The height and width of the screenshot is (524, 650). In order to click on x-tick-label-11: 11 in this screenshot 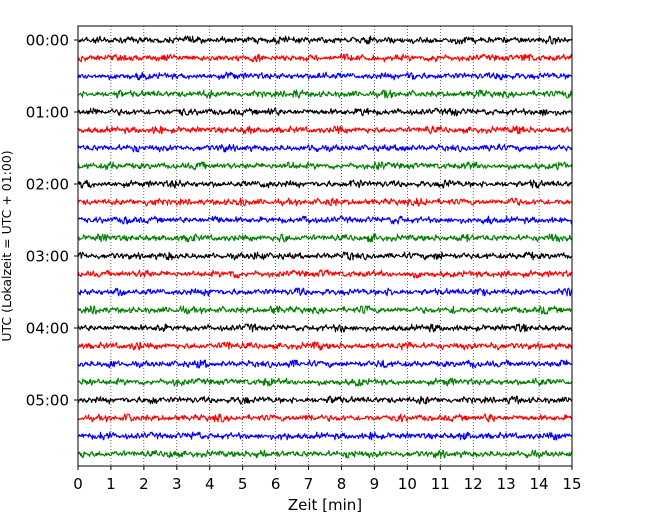, I will do `click(440, 484)`.